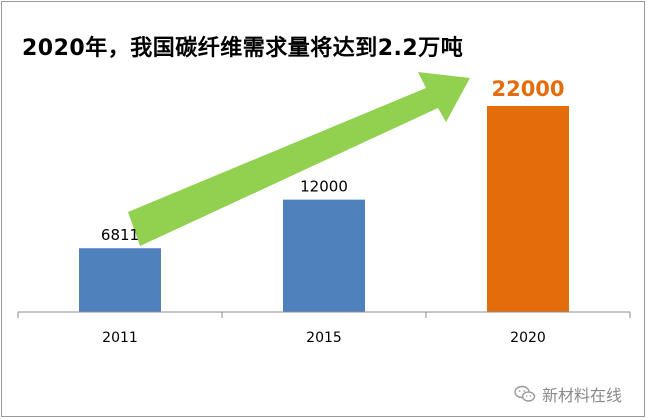 The height and width of the screenshot is (420, 648). What do you see at coordinates (243, 48) in the screenshot?
I see `chart-title: 2020年，我国碳纤维需求量将达到2.2万吨` at bounding box center [243, 48].